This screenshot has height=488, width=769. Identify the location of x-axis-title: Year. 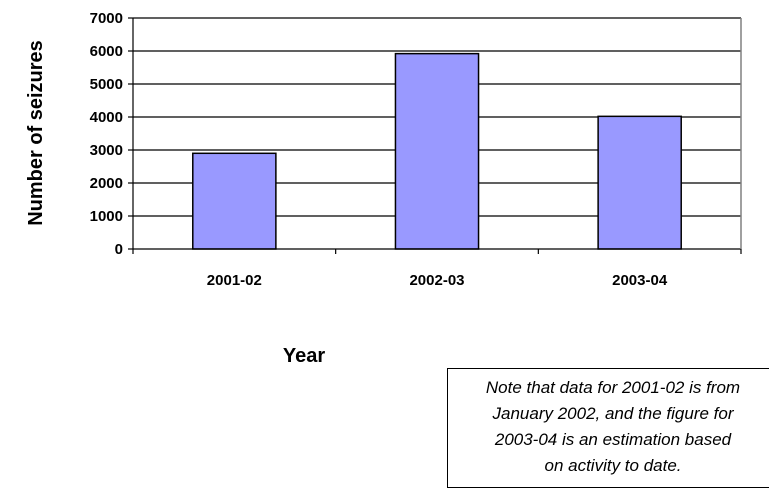
(304, 356).